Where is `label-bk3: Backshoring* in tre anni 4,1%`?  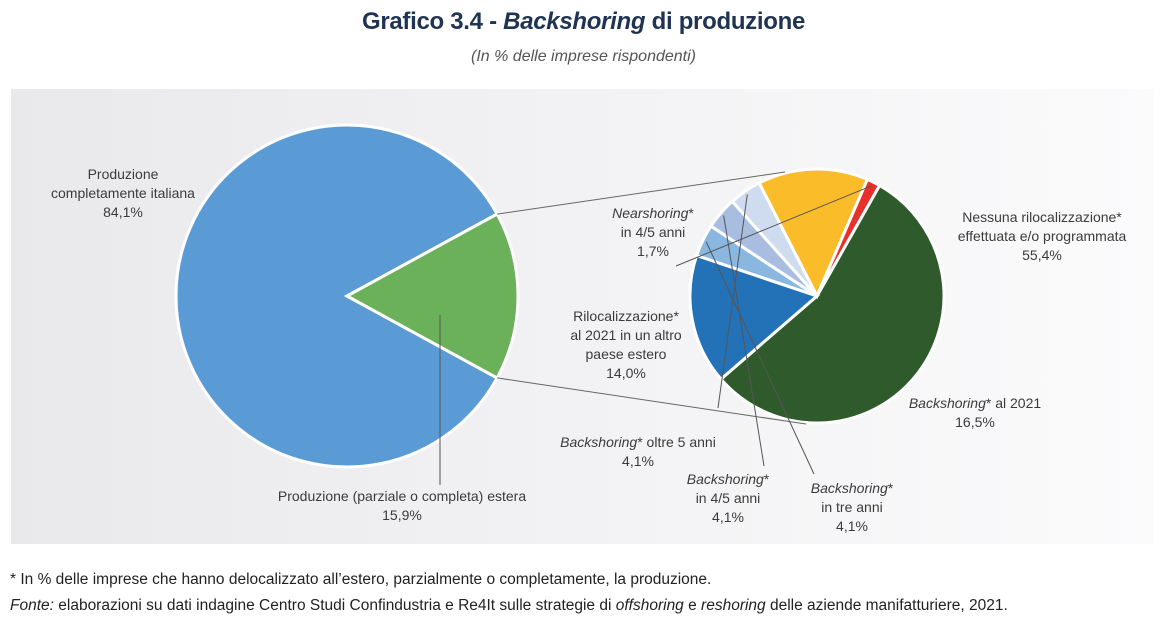
label-bk3: Backshoring* in tre anni 4,1% is located at coordinates (852, 507).